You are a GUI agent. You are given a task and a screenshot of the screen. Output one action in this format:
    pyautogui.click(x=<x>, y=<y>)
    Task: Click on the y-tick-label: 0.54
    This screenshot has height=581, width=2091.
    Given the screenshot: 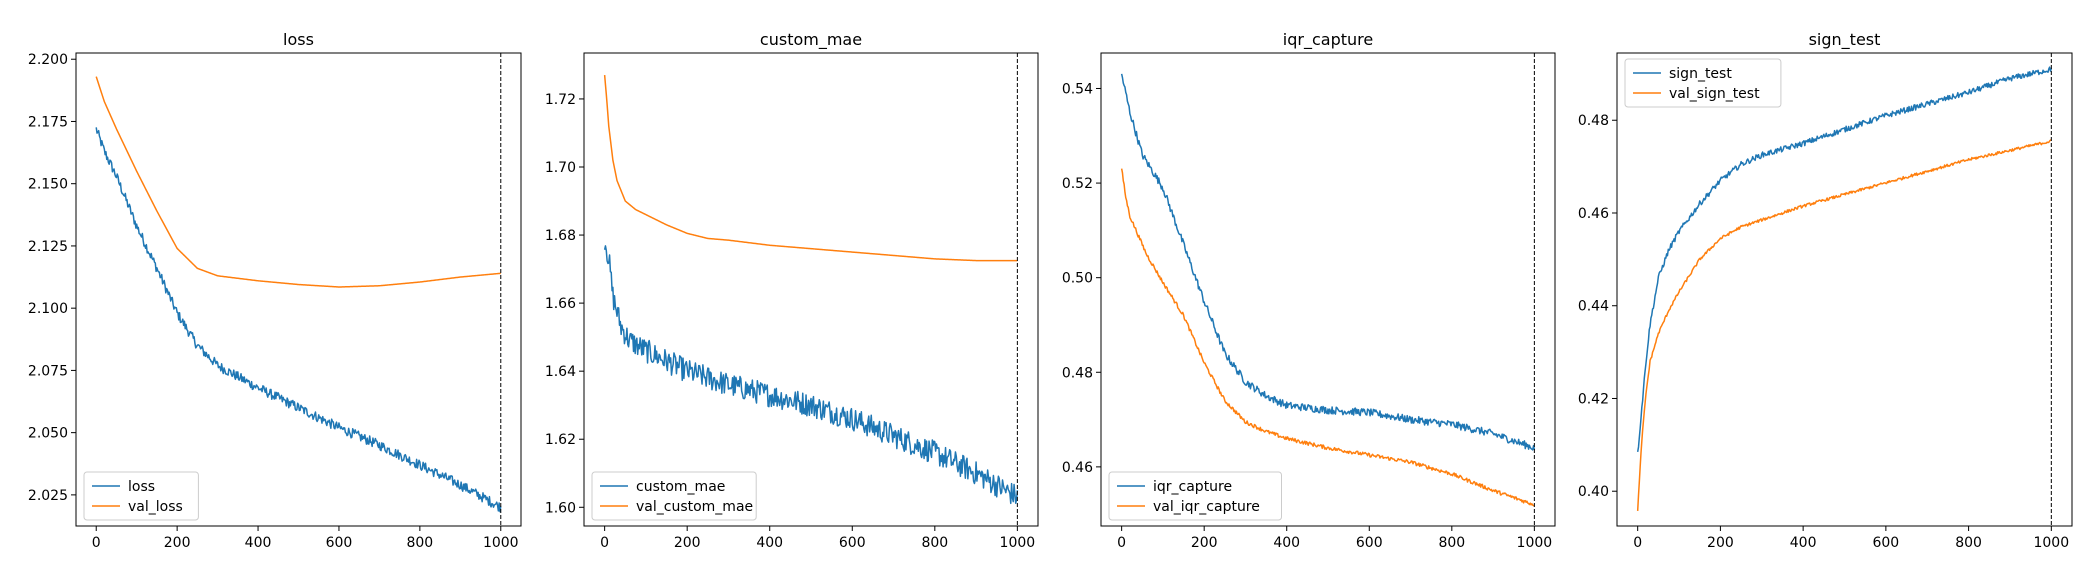 What is the action you would take?
    pyautogui.click(x=1077, y=89)
    